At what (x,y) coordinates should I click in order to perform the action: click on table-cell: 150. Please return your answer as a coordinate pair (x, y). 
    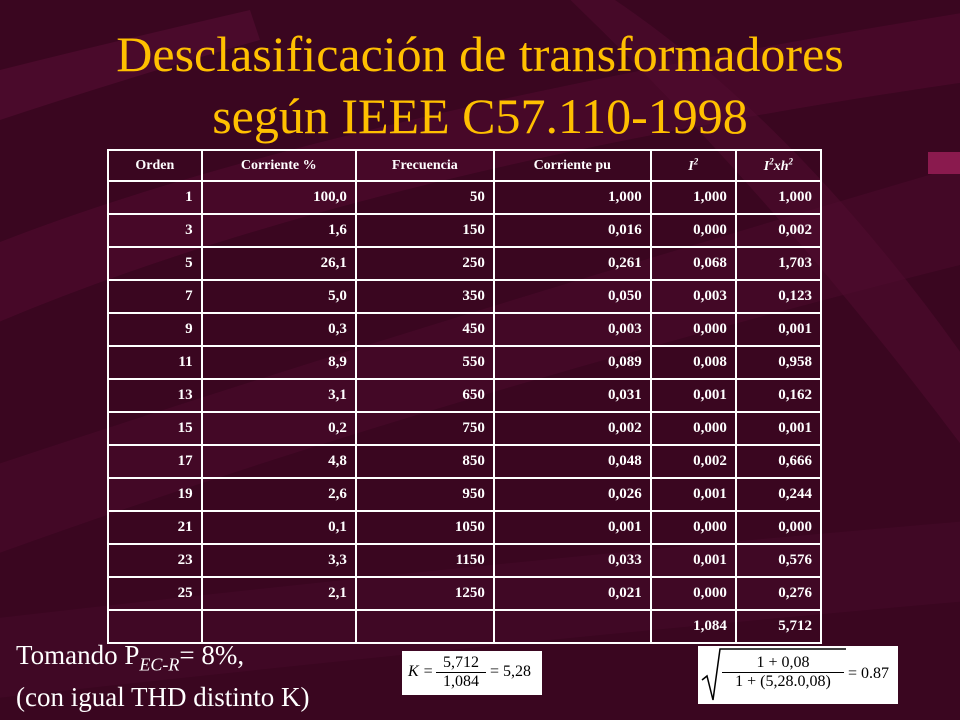
    Looking at the image, I should click on (424, 230).